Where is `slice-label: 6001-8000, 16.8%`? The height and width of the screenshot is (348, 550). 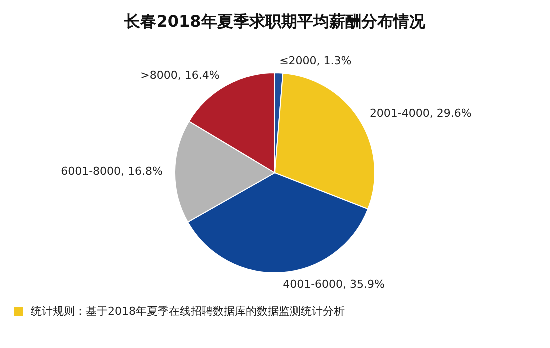
slice-label: 6001-8000, 16.8% is located at coordinates (112, 171).